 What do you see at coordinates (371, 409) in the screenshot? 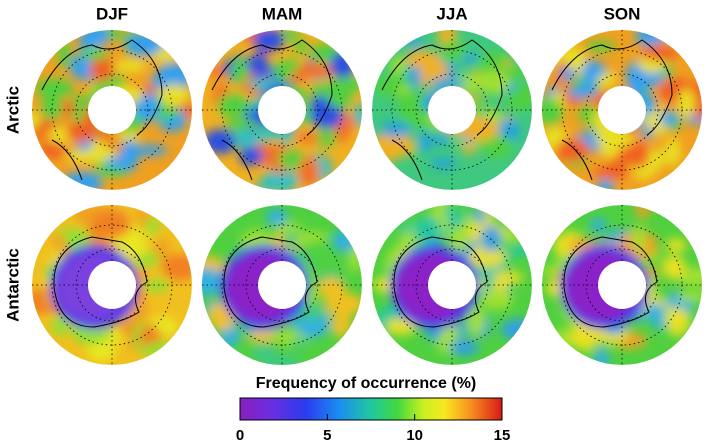
I see `colorbar` at bounding box center [371, 409].